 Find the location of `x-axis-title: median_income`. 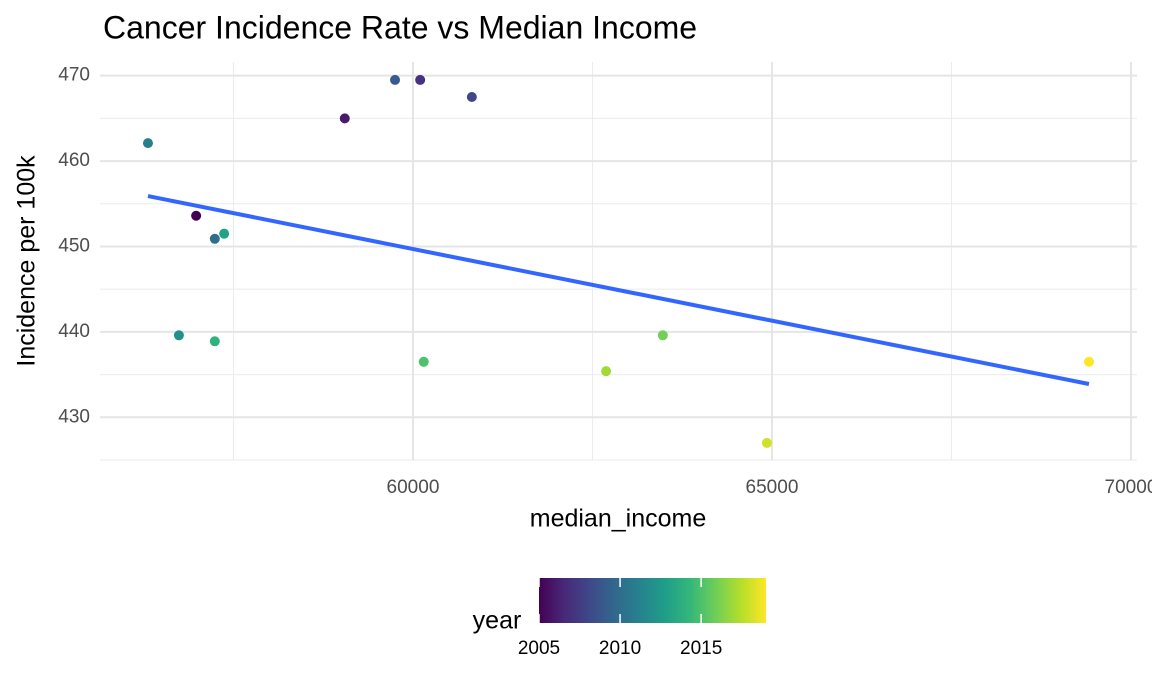

x-axis-title: median_income is located at coordinates (618, 519).